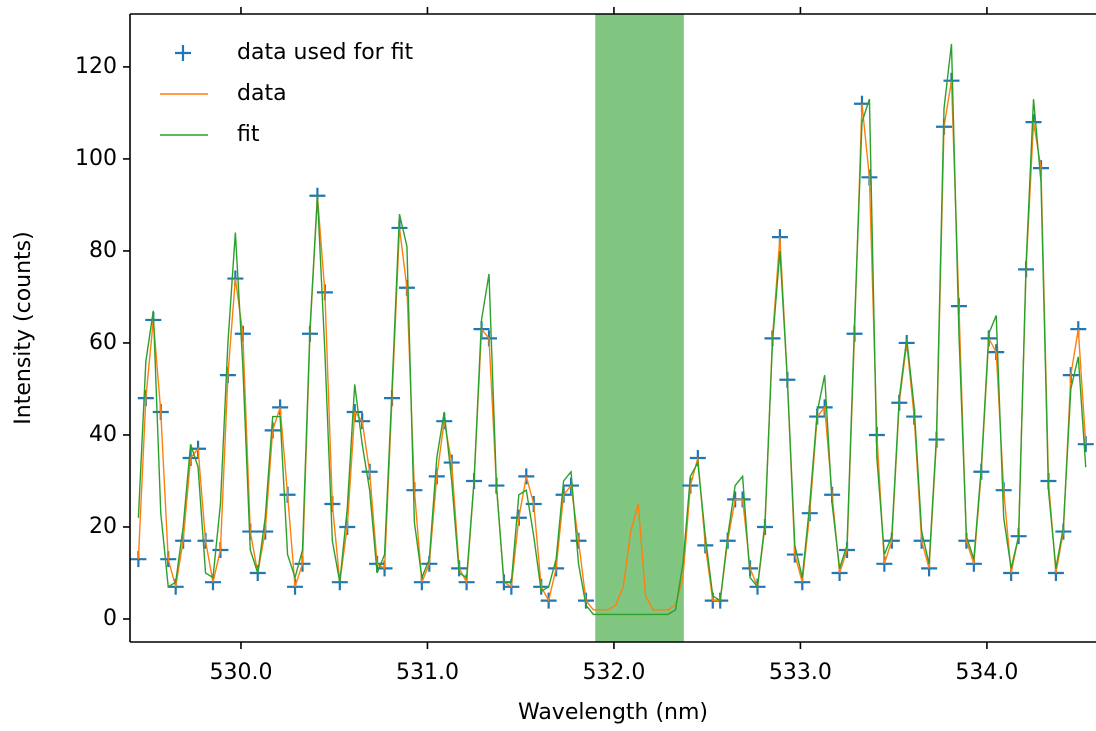 This screenshot has height=731, width=1096. I want to click on x-tick-label: 531.0, so click(427, 672).